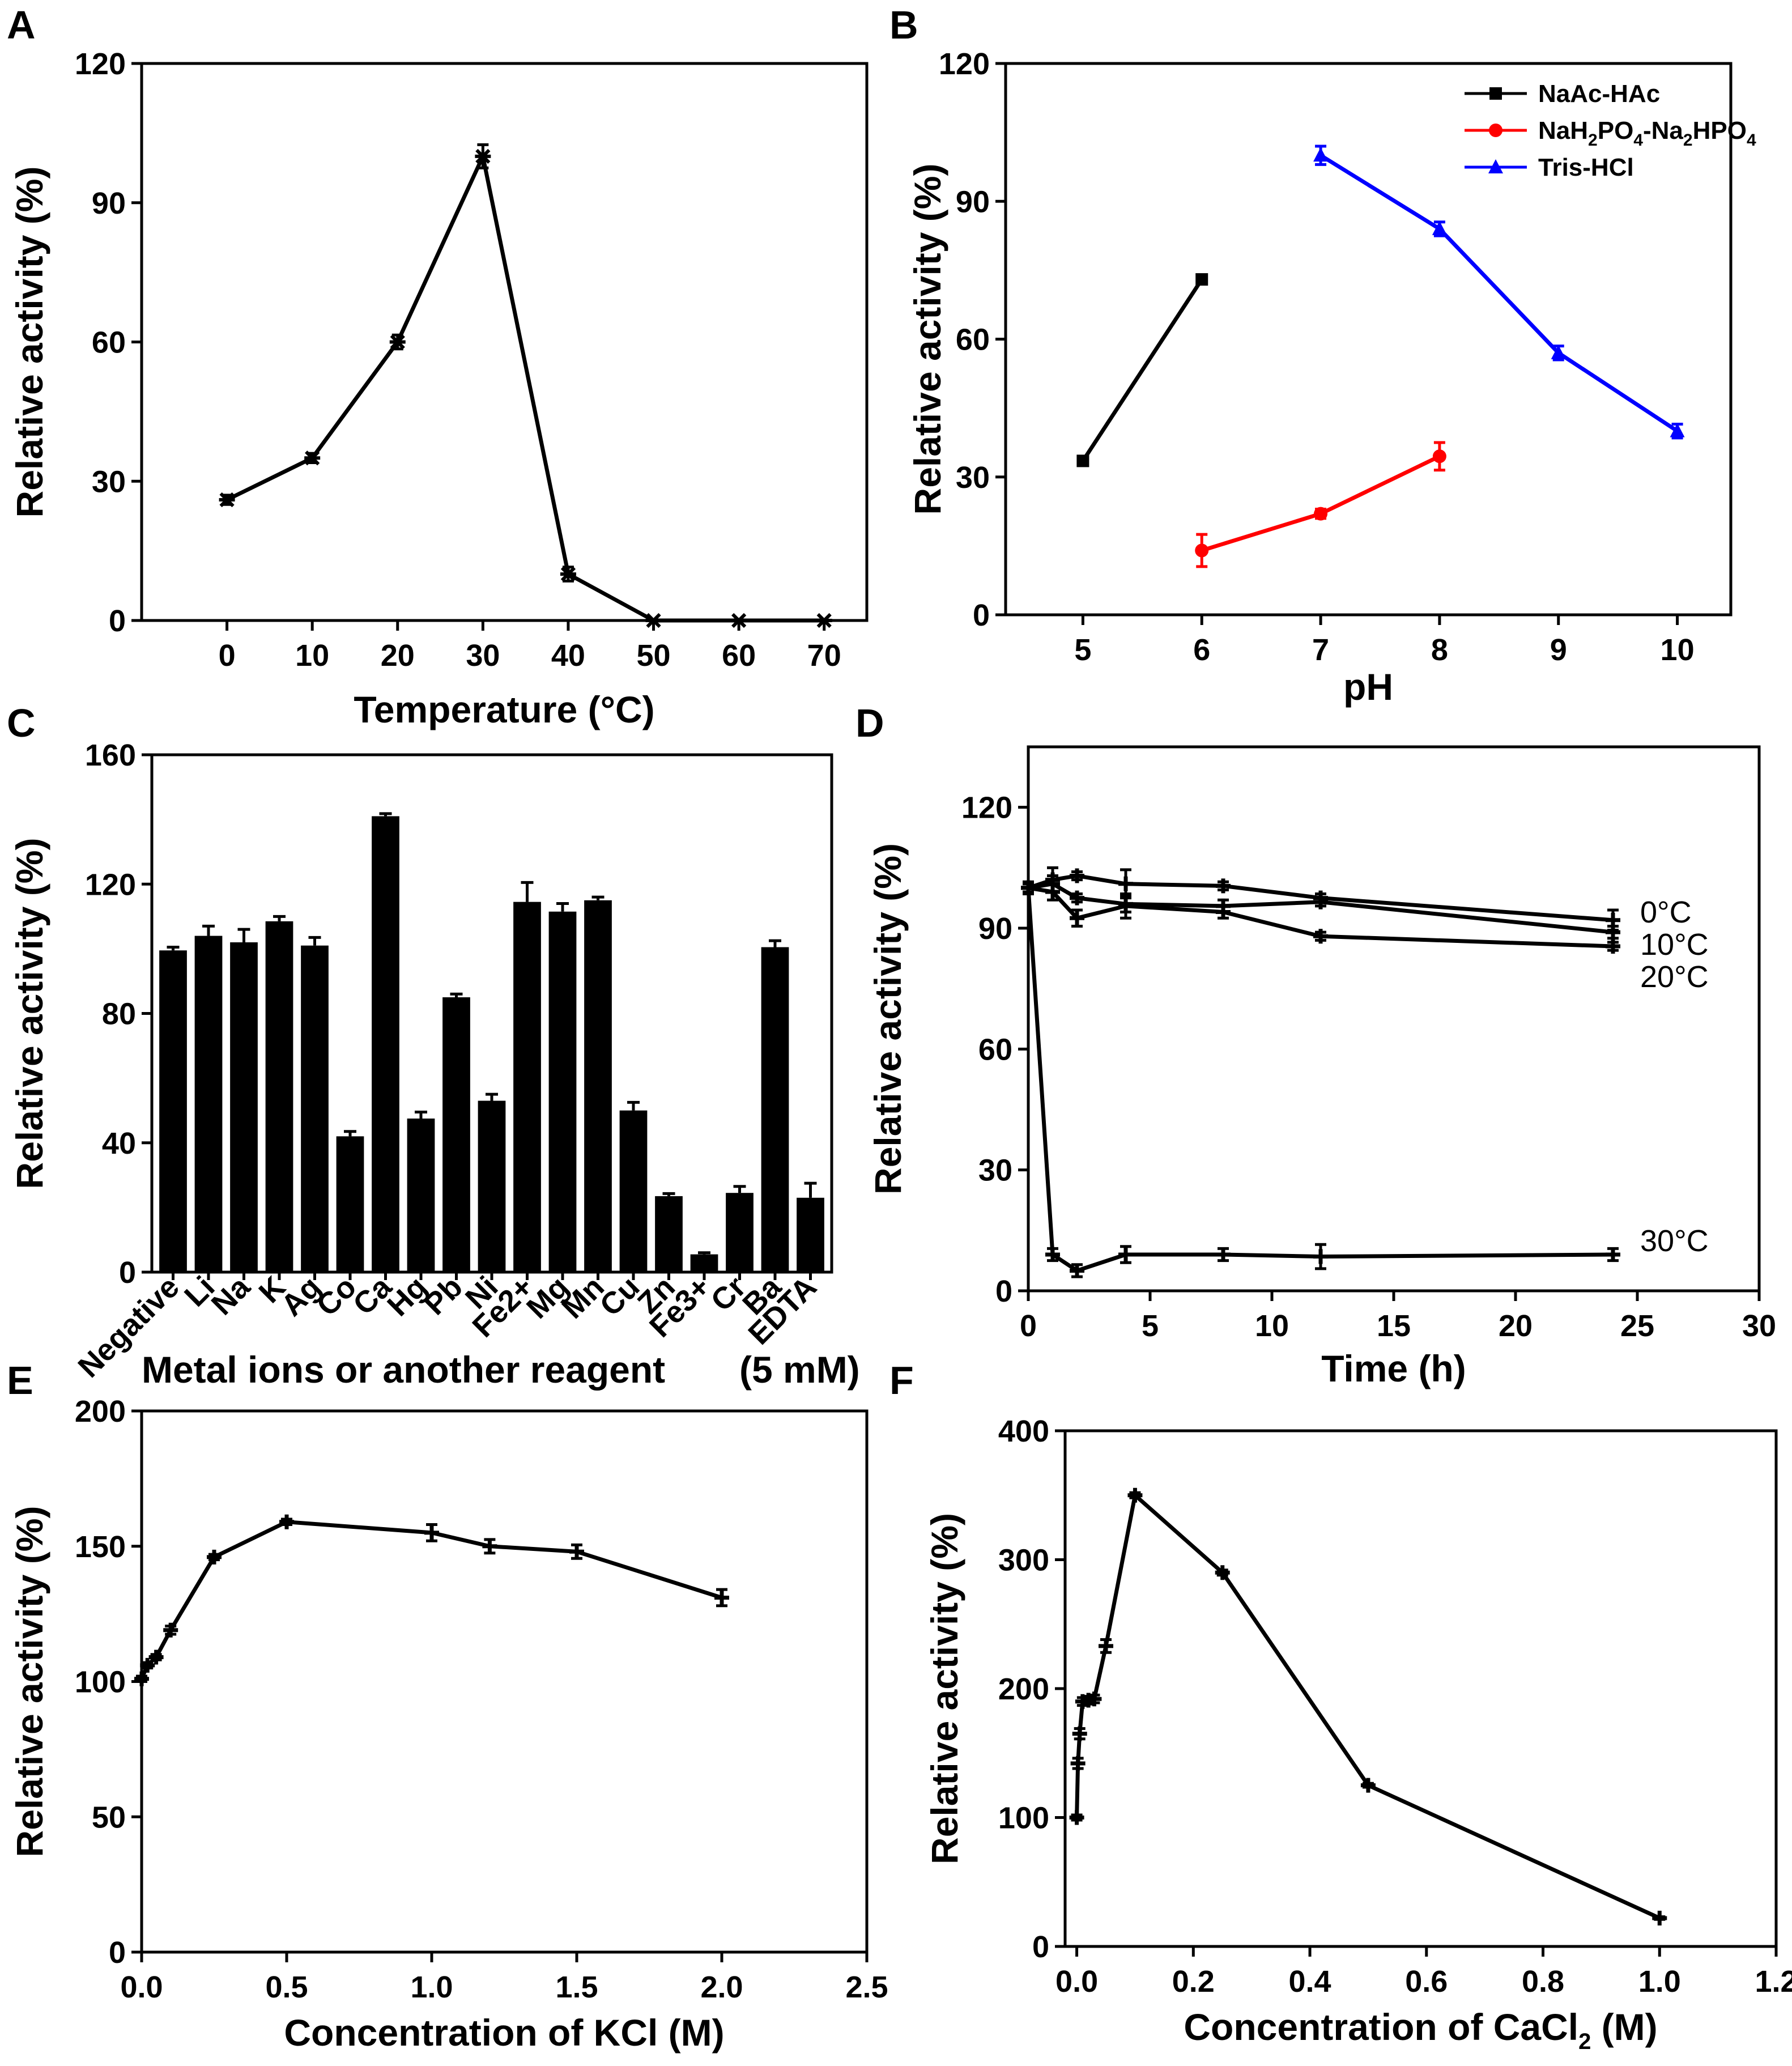  I want to click on x-tick-label: 30, so click(1759, 1326).